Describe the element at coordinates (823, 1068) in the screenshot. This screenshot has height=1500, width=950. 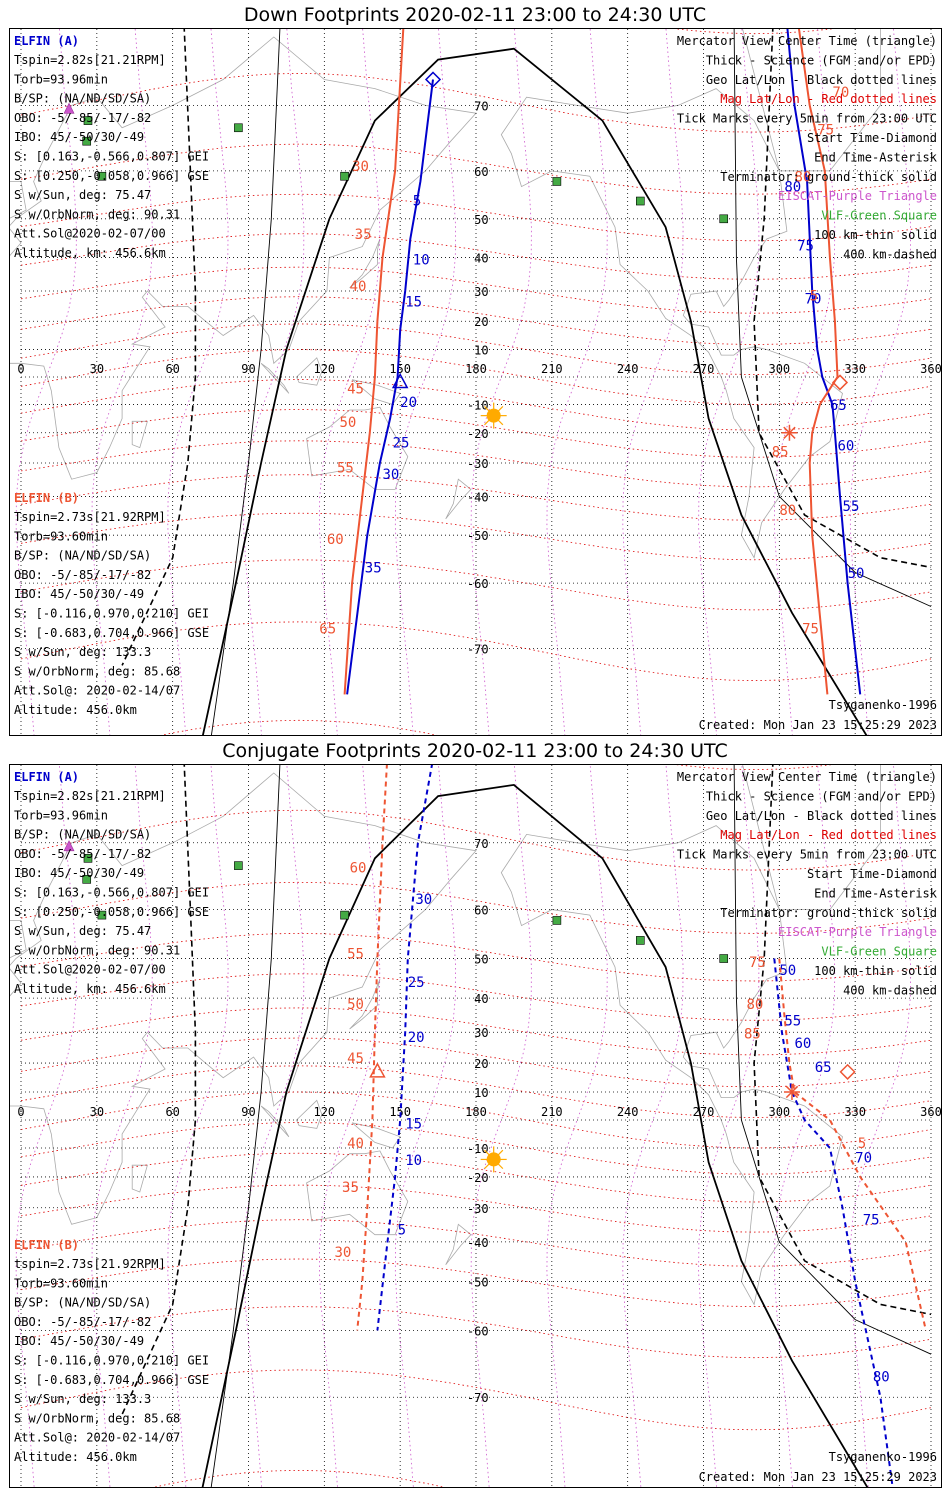
I see `tick-time-label: 65` at that location.